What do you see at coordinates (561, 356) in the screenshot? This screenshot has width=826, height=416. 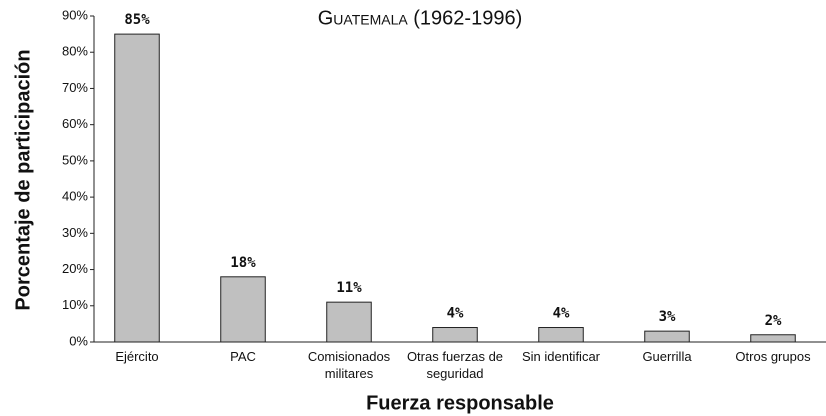 I see `x-tick-label: Sin identificar` at bounding box center [561, 356].